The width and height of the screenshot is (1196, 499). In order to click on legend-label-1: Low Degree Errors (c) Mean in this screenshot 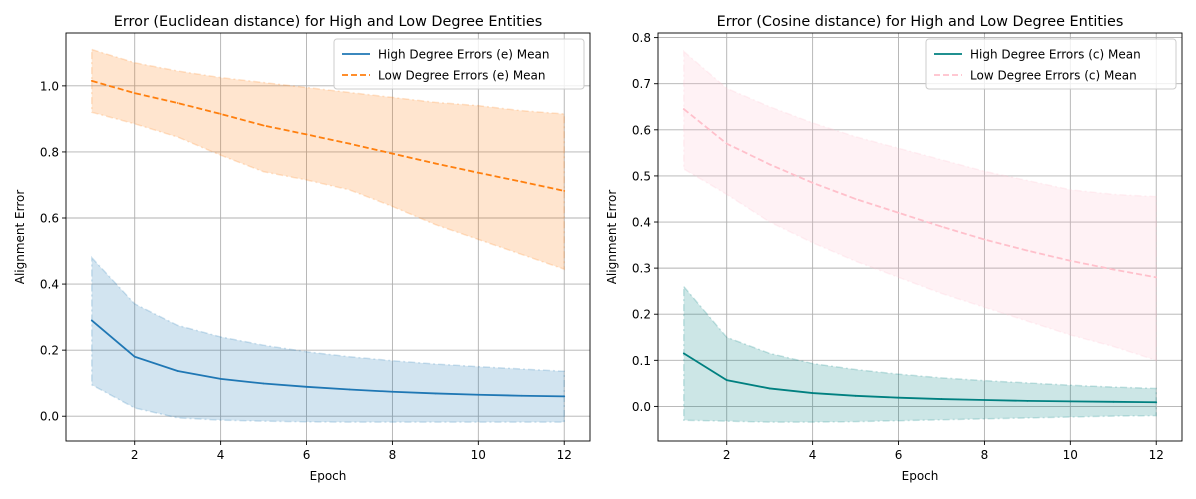, I will do `click(1053, 76)`.